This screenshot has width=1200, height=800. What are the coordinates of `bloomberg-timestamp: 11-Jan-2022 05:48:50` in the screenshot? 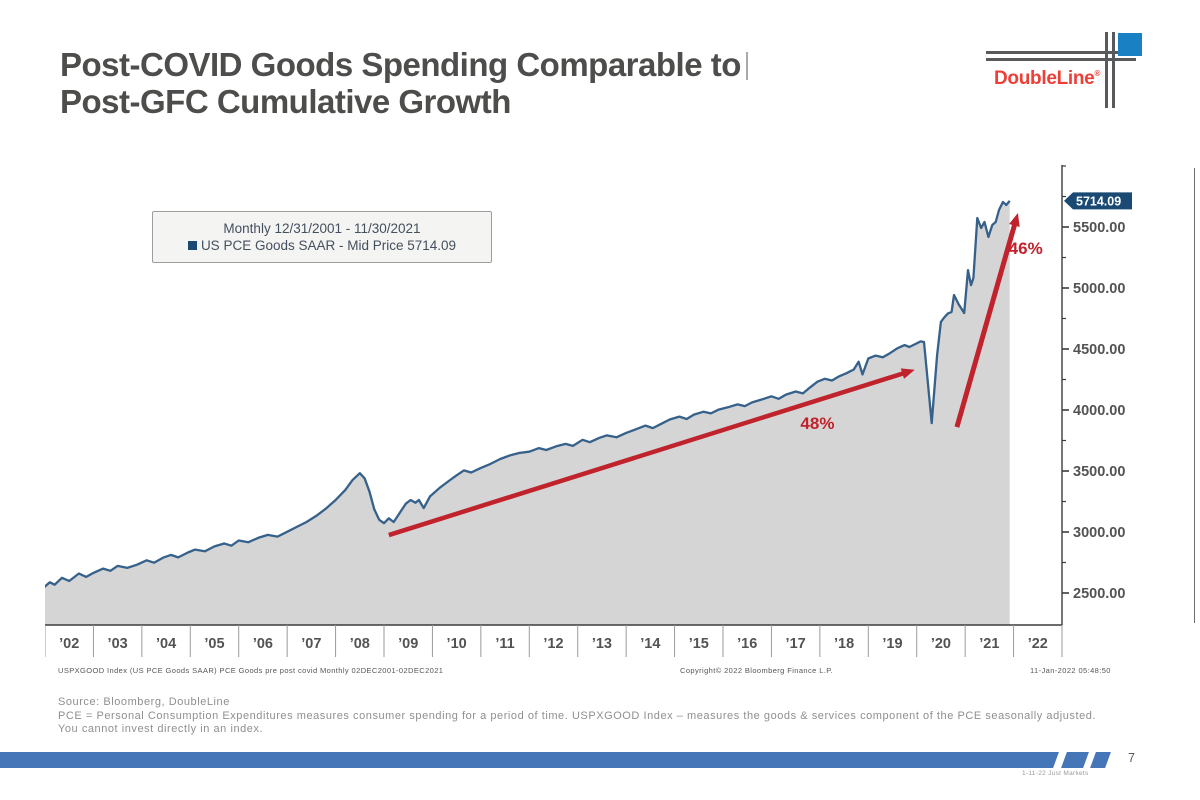 It's located at (1070, 670).